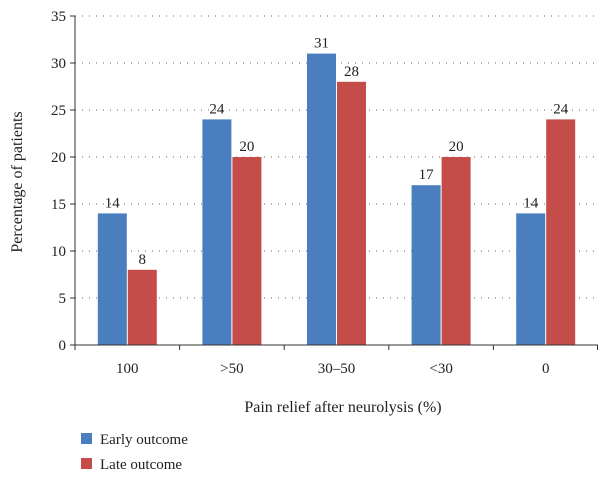 This screenshot has width=598, height=481. What do you see at coordinates (58, 252) in the screenshot?
I see `y-tick-label: 10` at bounding box center [58, 252].